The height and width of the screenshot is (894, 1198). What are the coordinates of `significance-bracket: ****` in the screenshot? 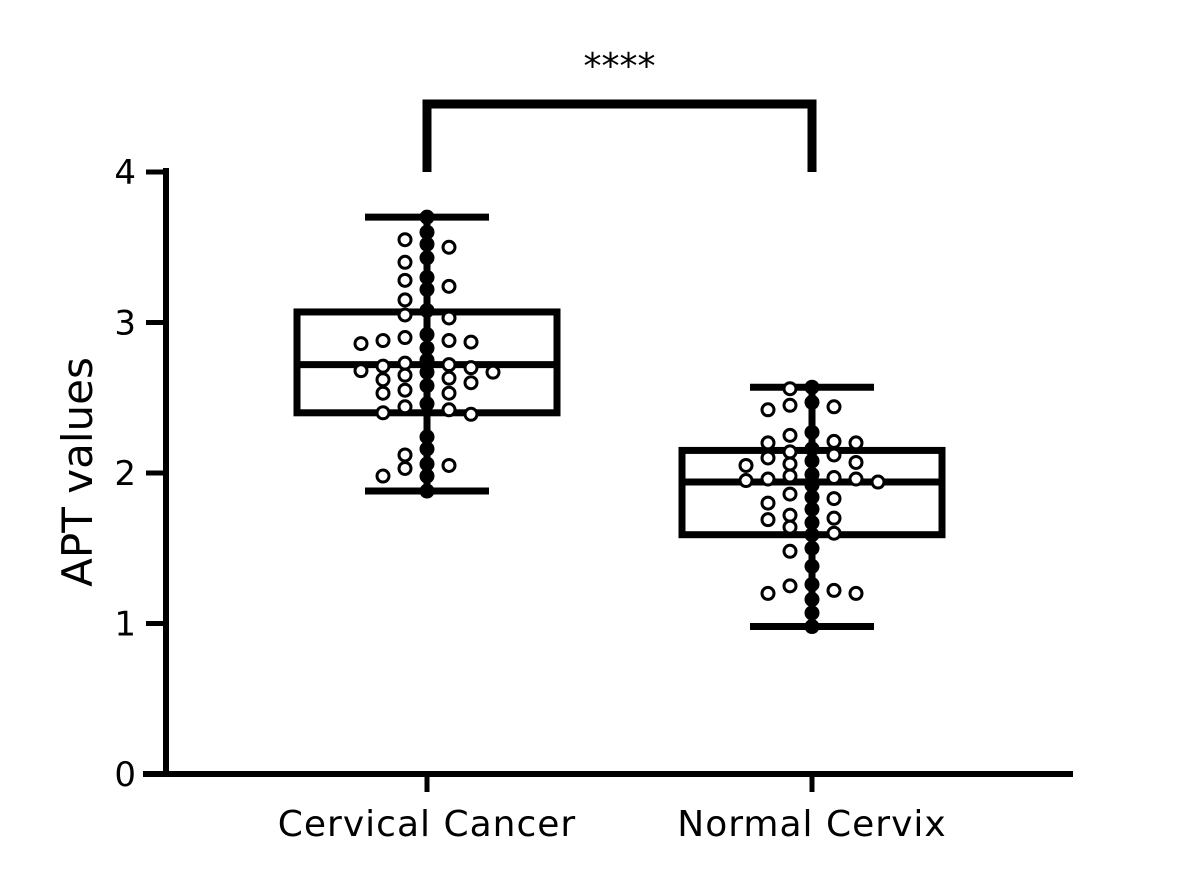 It's located at (619, 109).